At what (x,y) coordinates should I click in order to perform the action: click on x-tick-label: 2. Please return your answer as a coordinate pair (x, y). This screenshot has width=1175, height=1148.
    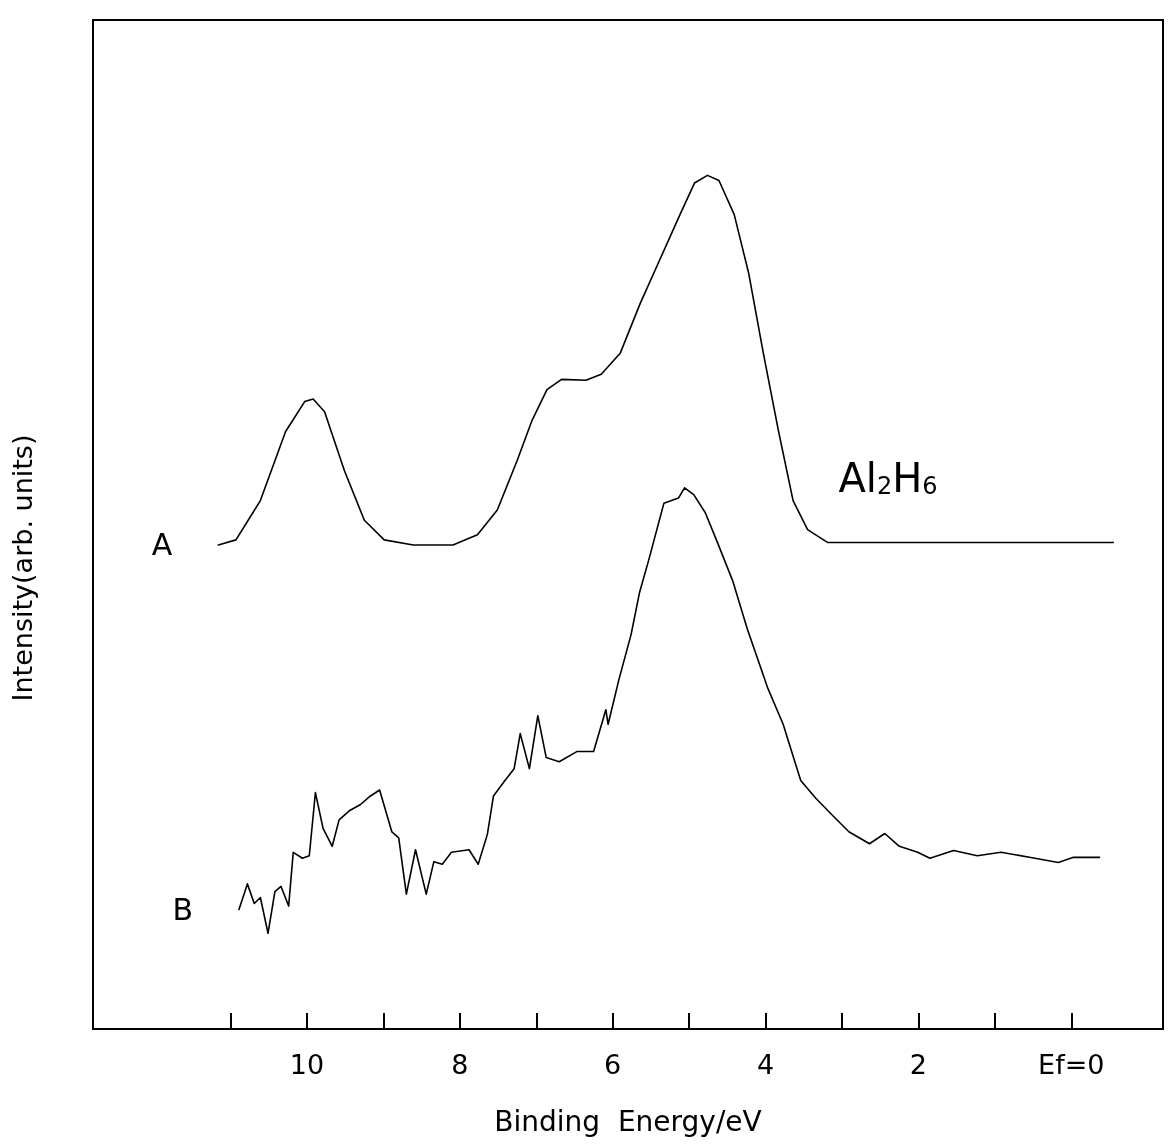
    Looking at the image, I should click on (918, 1064).